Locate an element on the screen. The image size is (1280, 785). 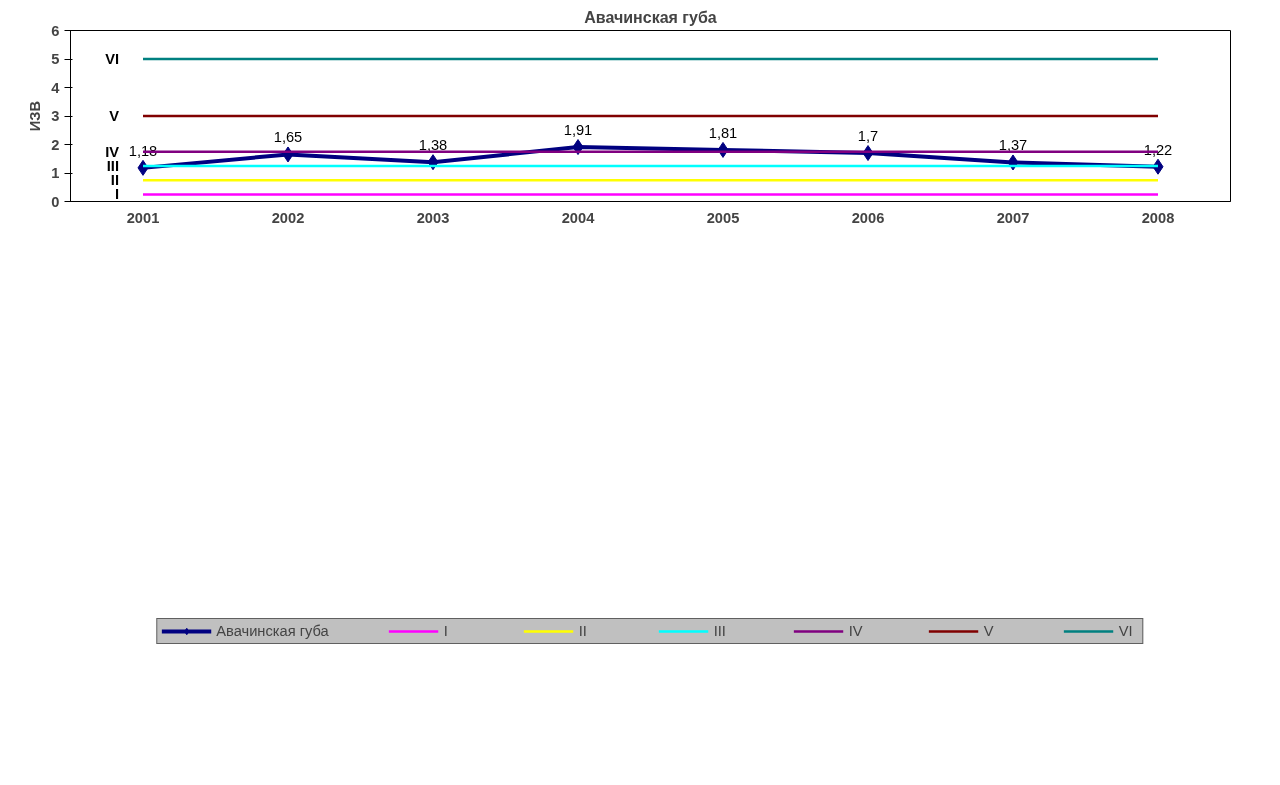
y-axis-title: ИЗВ is located at coordinates (35, 116).